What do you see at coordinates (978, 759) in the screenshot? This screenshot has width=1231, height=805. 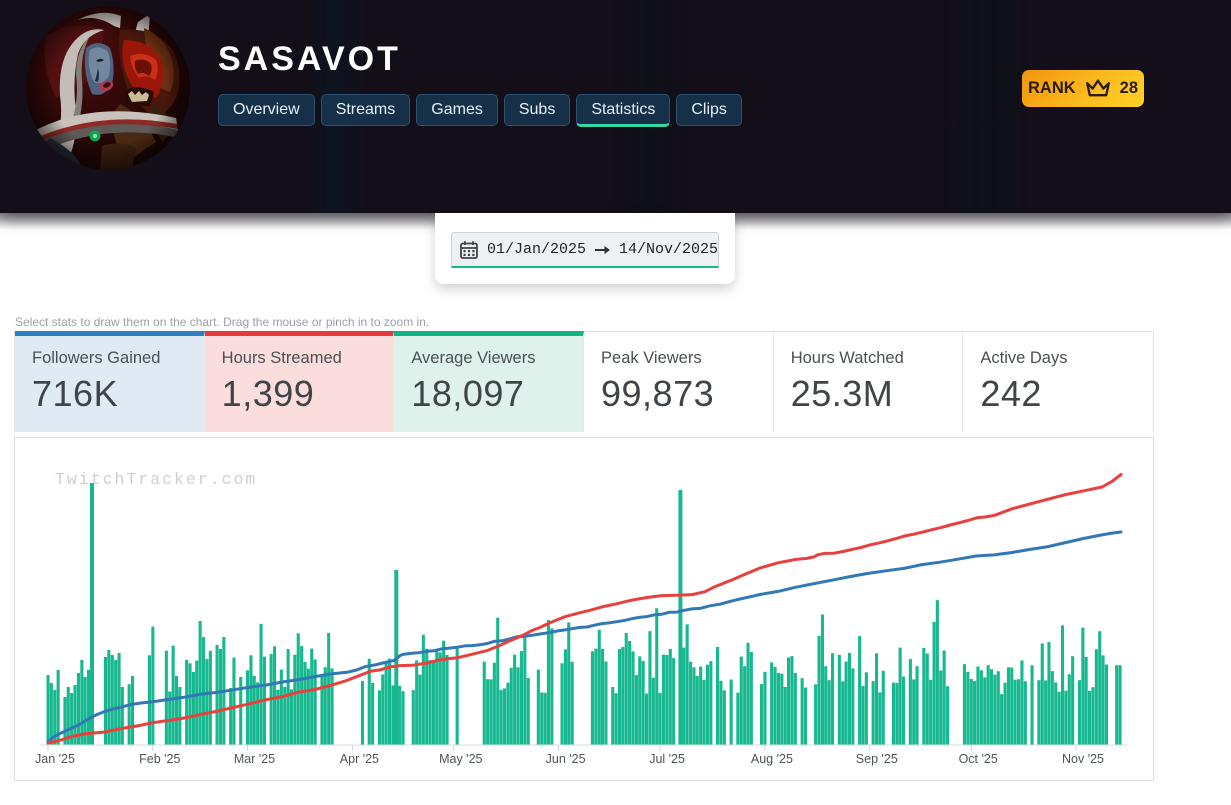 I see `svg-text: Oct '25` at bounding box center [978, 759].